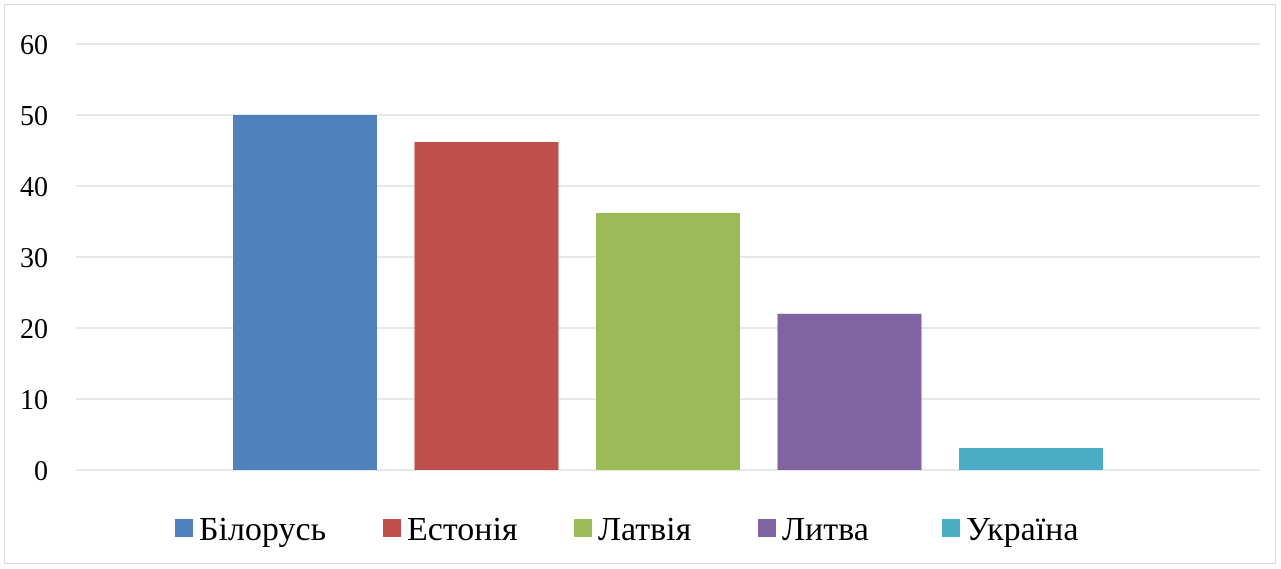 The image size is (1281, 569). Describe the element at coordinates (1022, 529) in the screenshot. I see `legend-label: Україна` at that location.